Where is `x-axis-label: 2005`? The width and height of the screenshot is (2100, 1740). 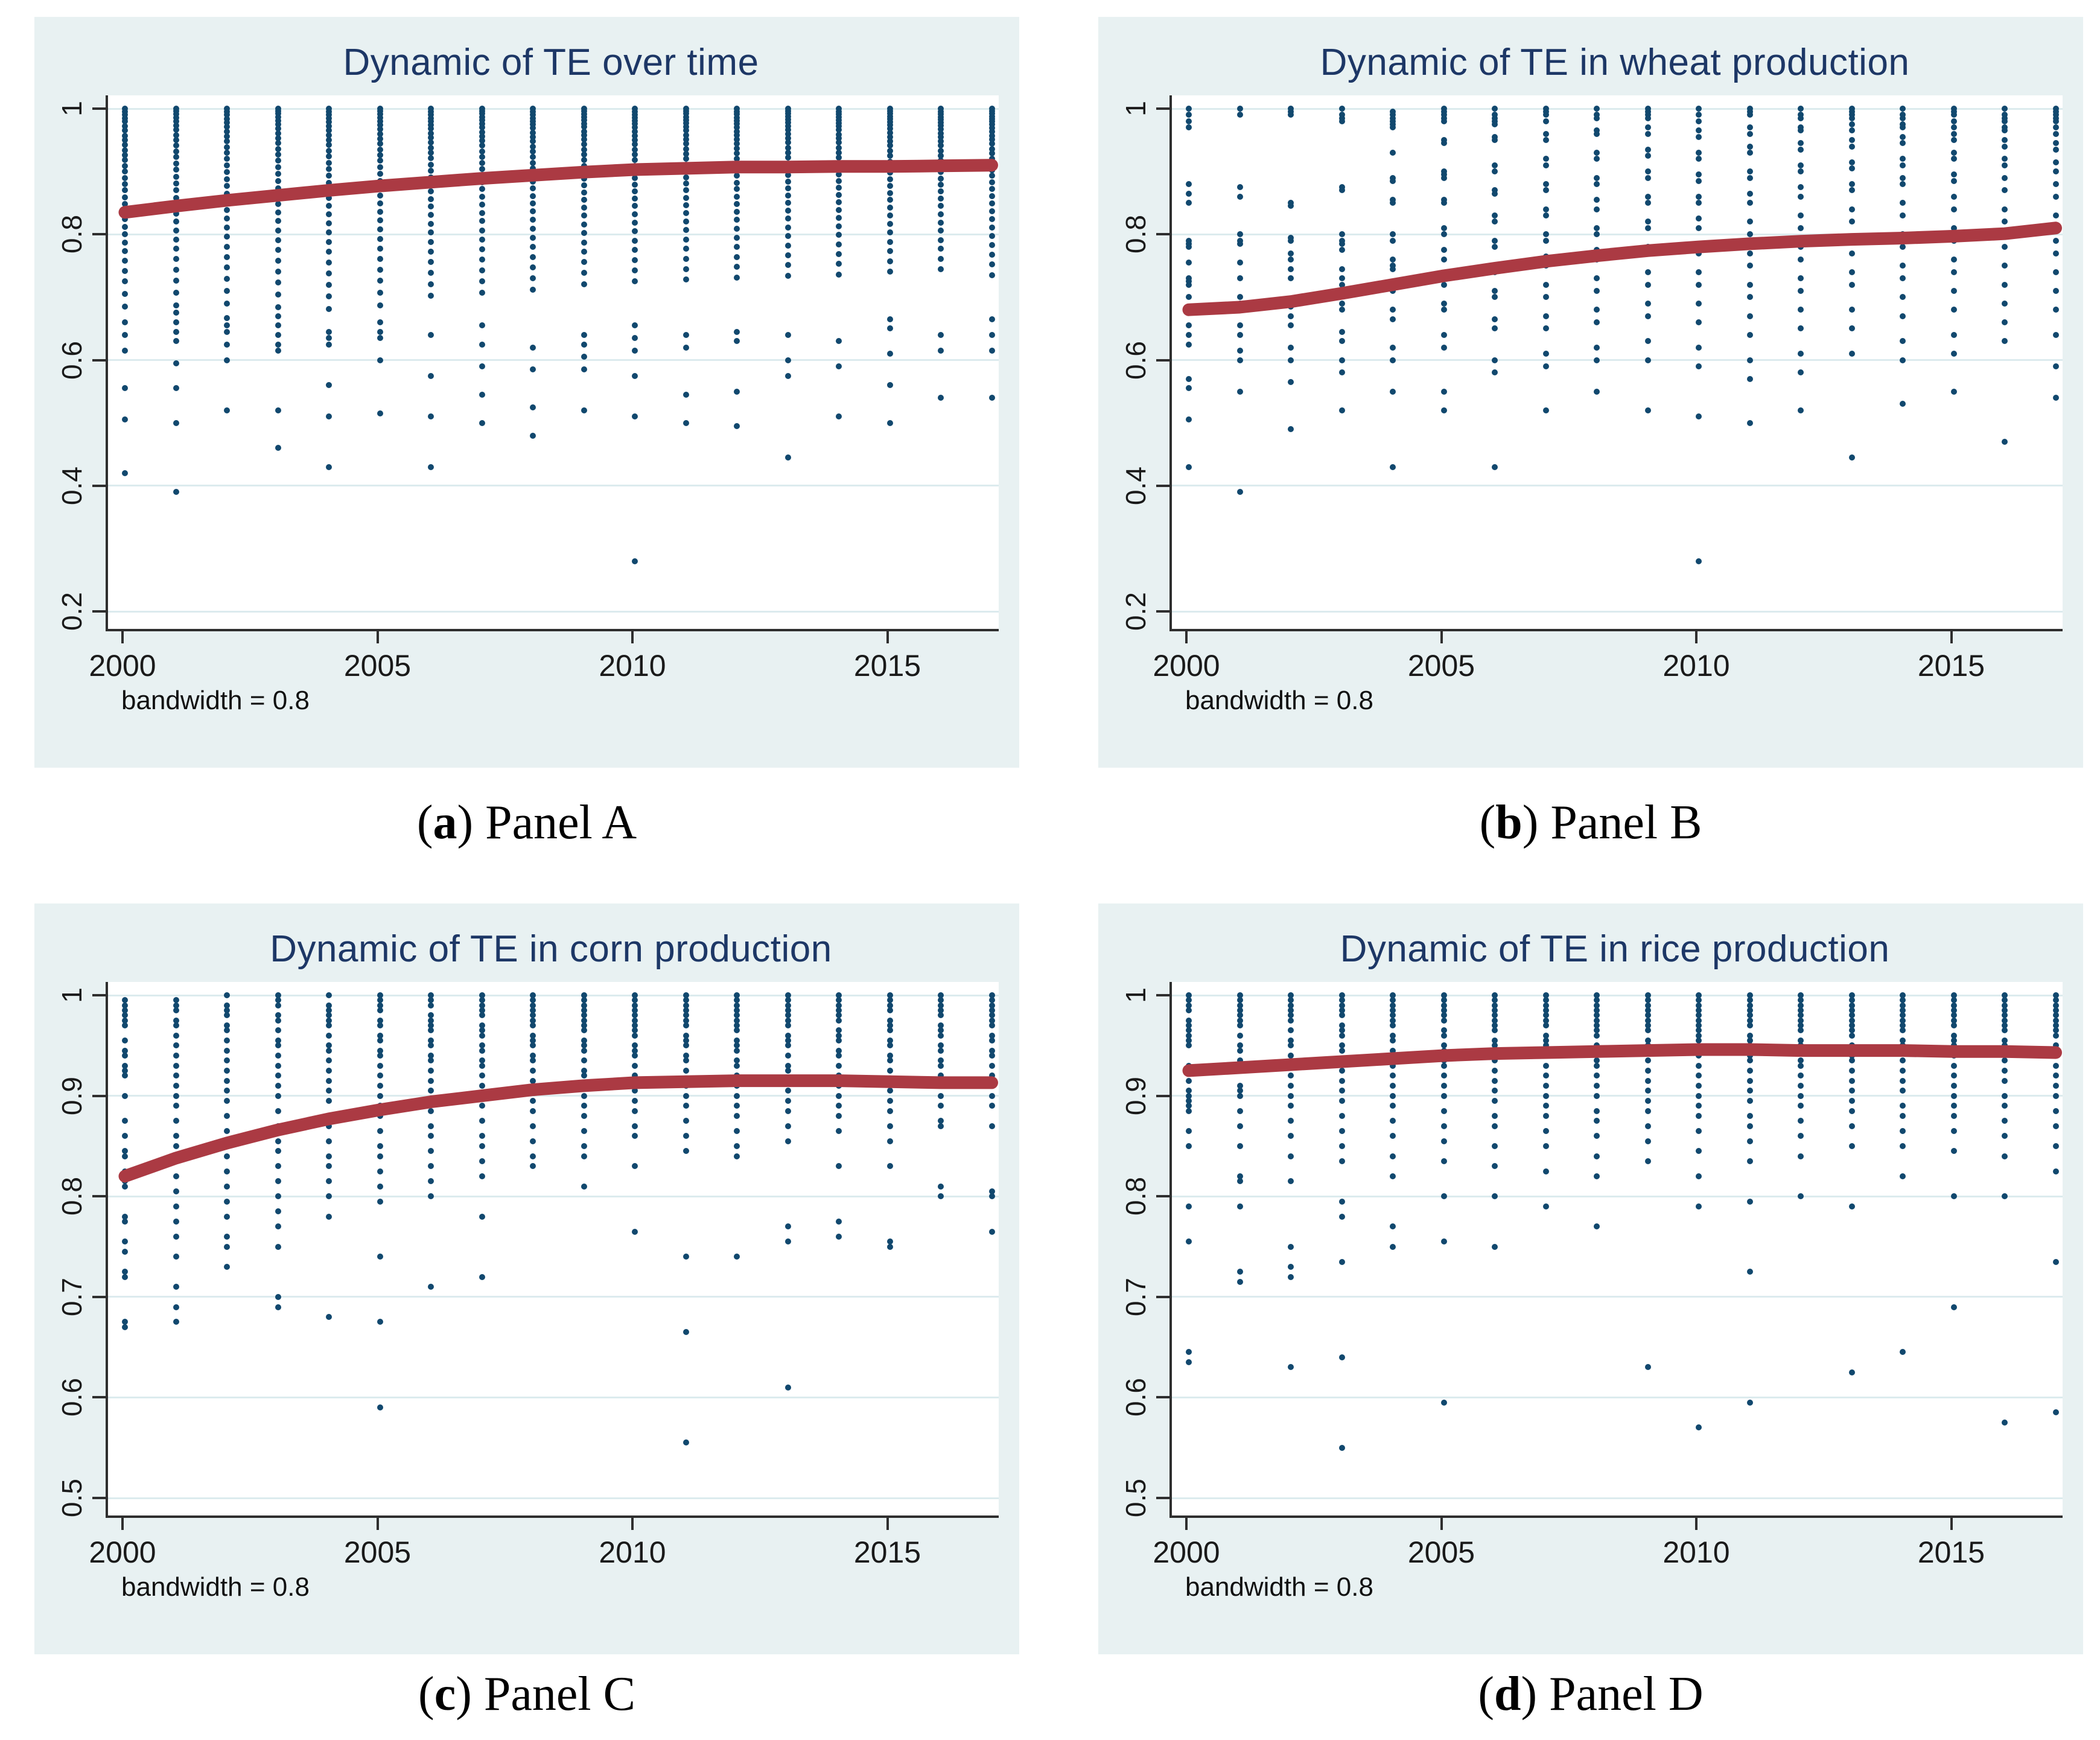 x-axis-label: 2005 is located at coordinates (378, 1552).